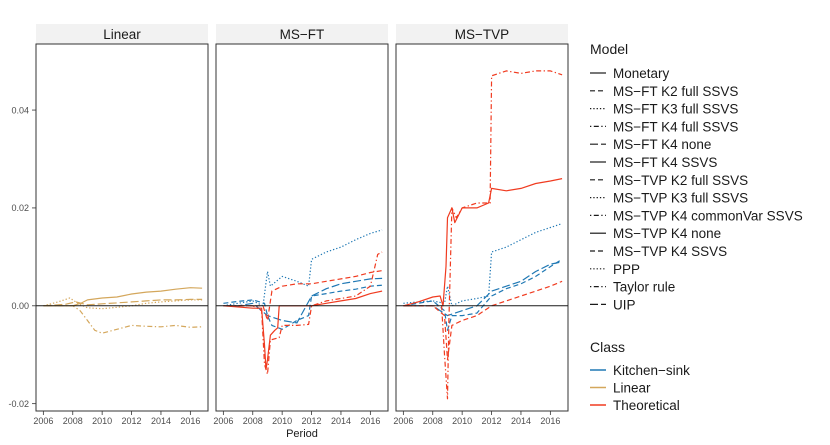 This screenshot has height=445, width=830. Describe the element at coordinates (18, 404) in the screenshot. I see `y-tick-label: -0.02` at that location.